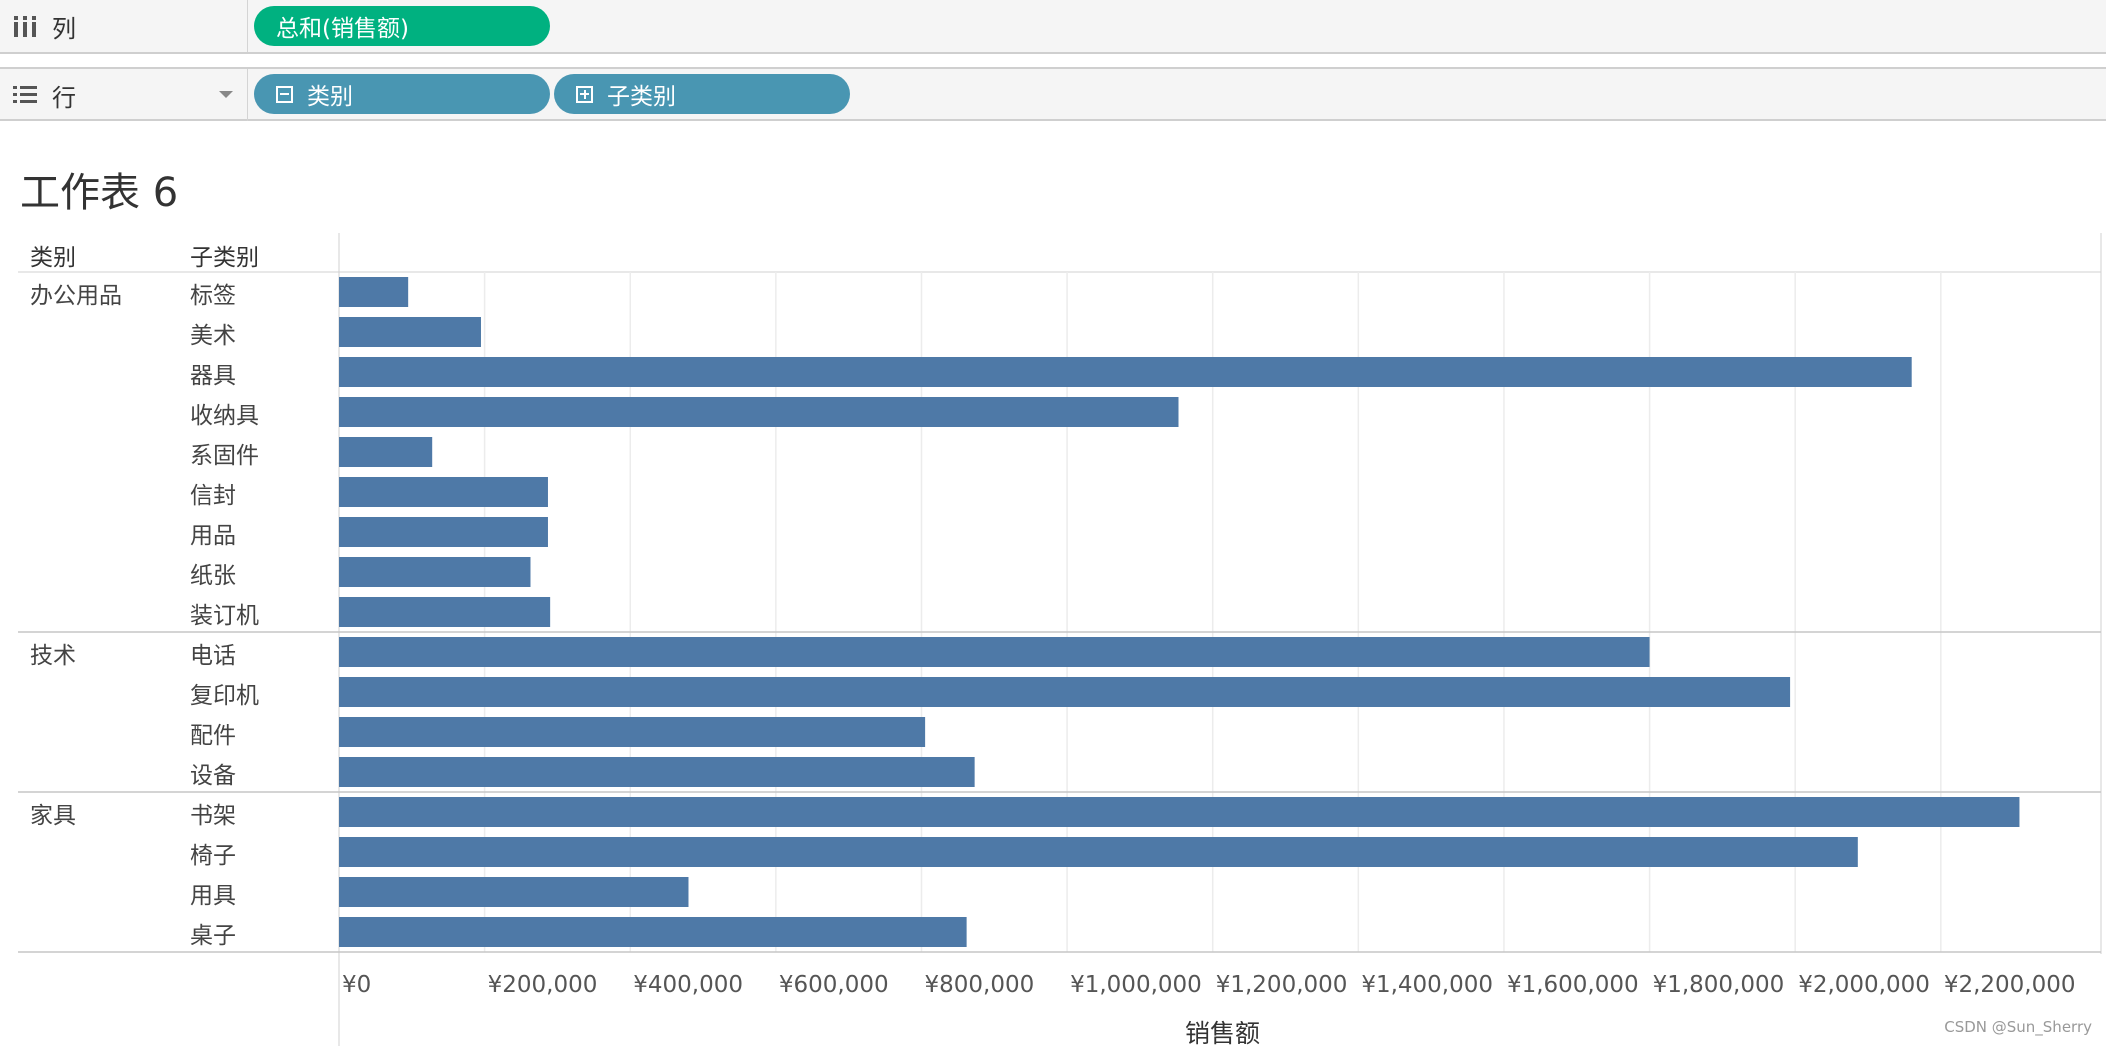  Describe the element at coordinates (213, 536) in the screenshot. I see `subcategory-label: 用品` at that location.